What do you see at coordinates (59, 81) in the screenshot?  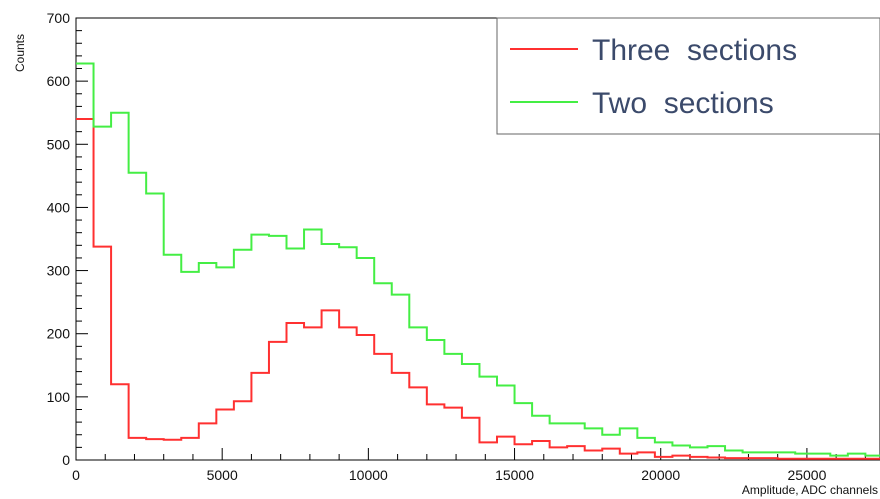 I see `y-tick-label: 600` at bounding box center [59, 81].